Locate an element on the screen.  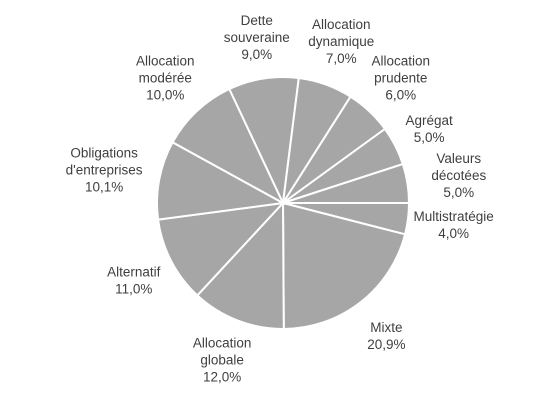
data-label-valeurs-decotees: Valeurs décotées 5,0% is located at coordinates (458, 175).